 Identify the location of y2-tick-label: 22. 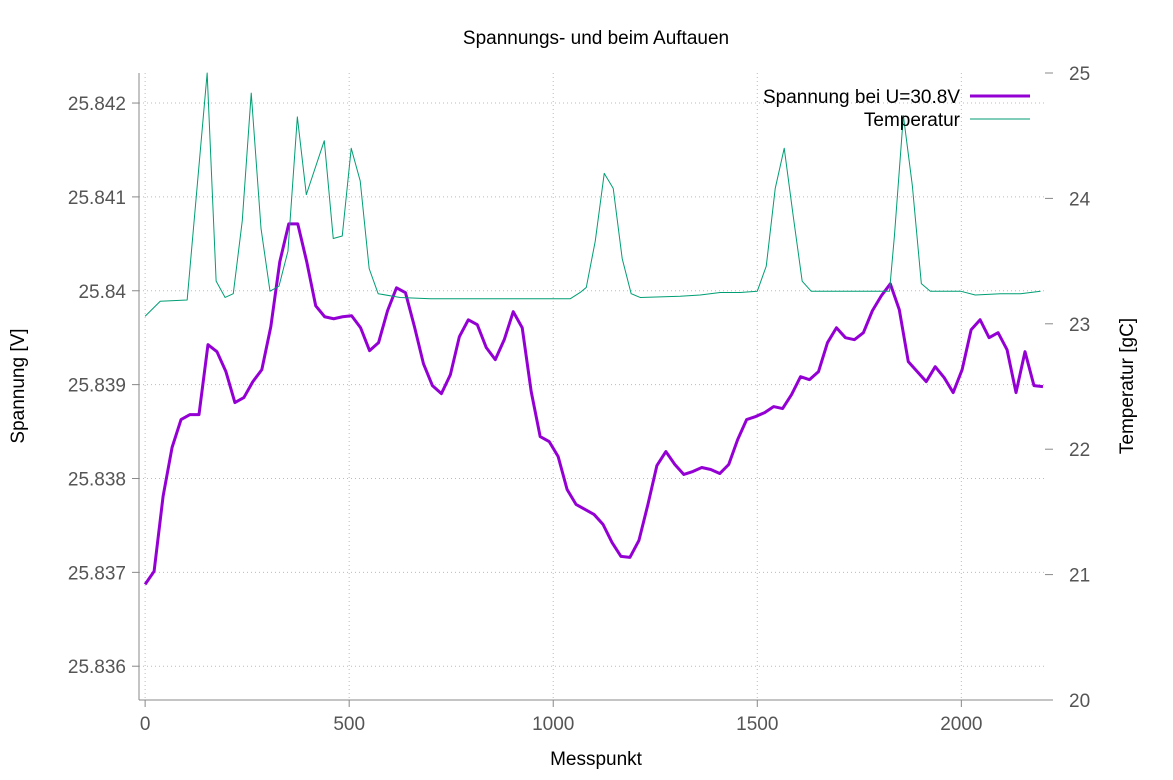
(1079, 450).